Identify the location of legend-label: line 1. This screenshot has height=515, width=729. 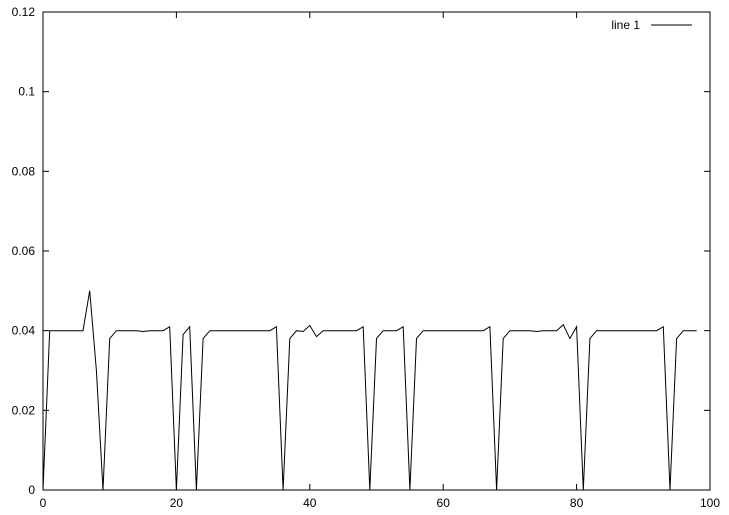
(625, 25).